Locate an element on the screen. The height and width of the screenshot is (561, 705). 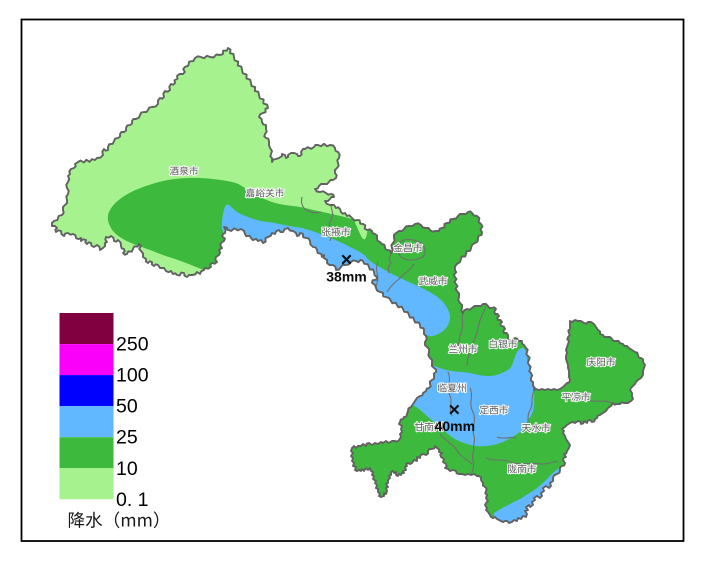
svg-text: 250 is located at coordinates (132, 345).